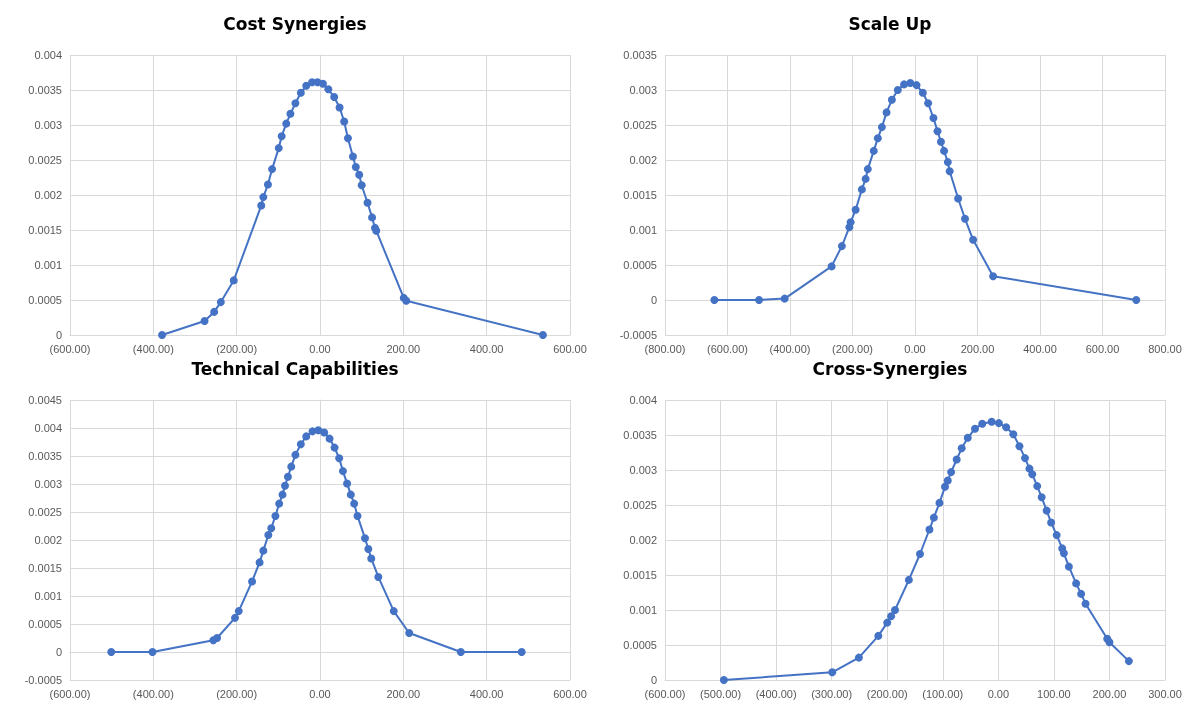  I want to click on y-tick-label: 0.003, so click(48, 484).